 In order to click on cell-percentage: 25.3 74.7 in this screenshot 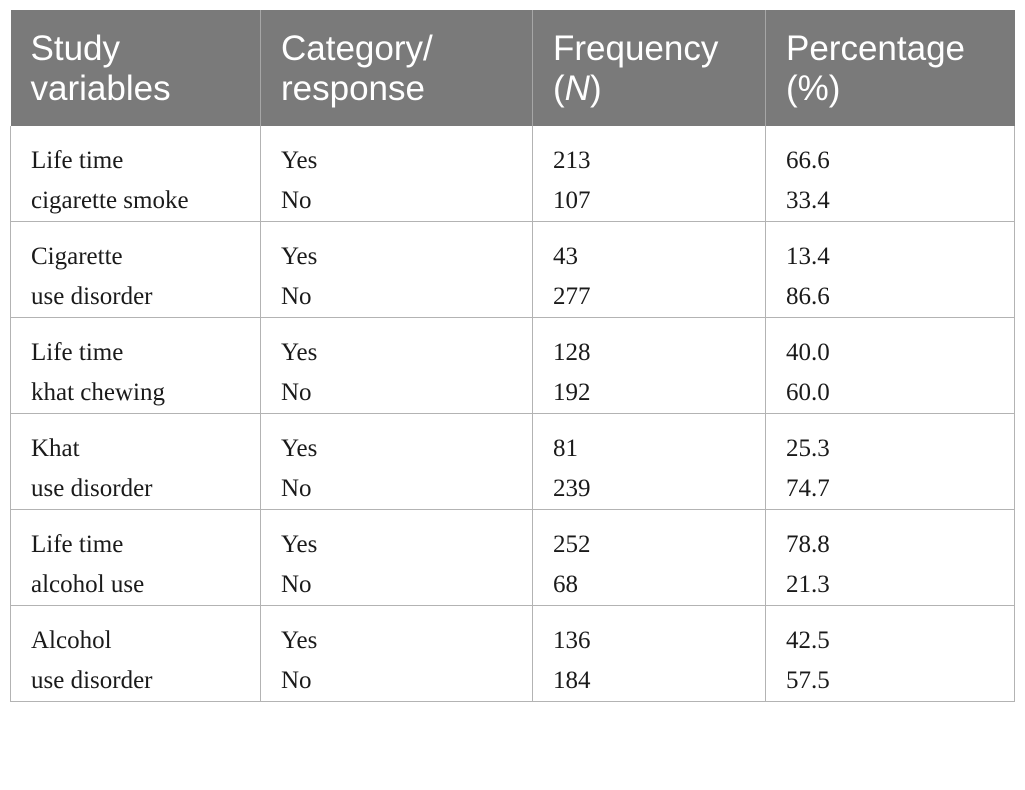, I will do `click(890, 461)`.